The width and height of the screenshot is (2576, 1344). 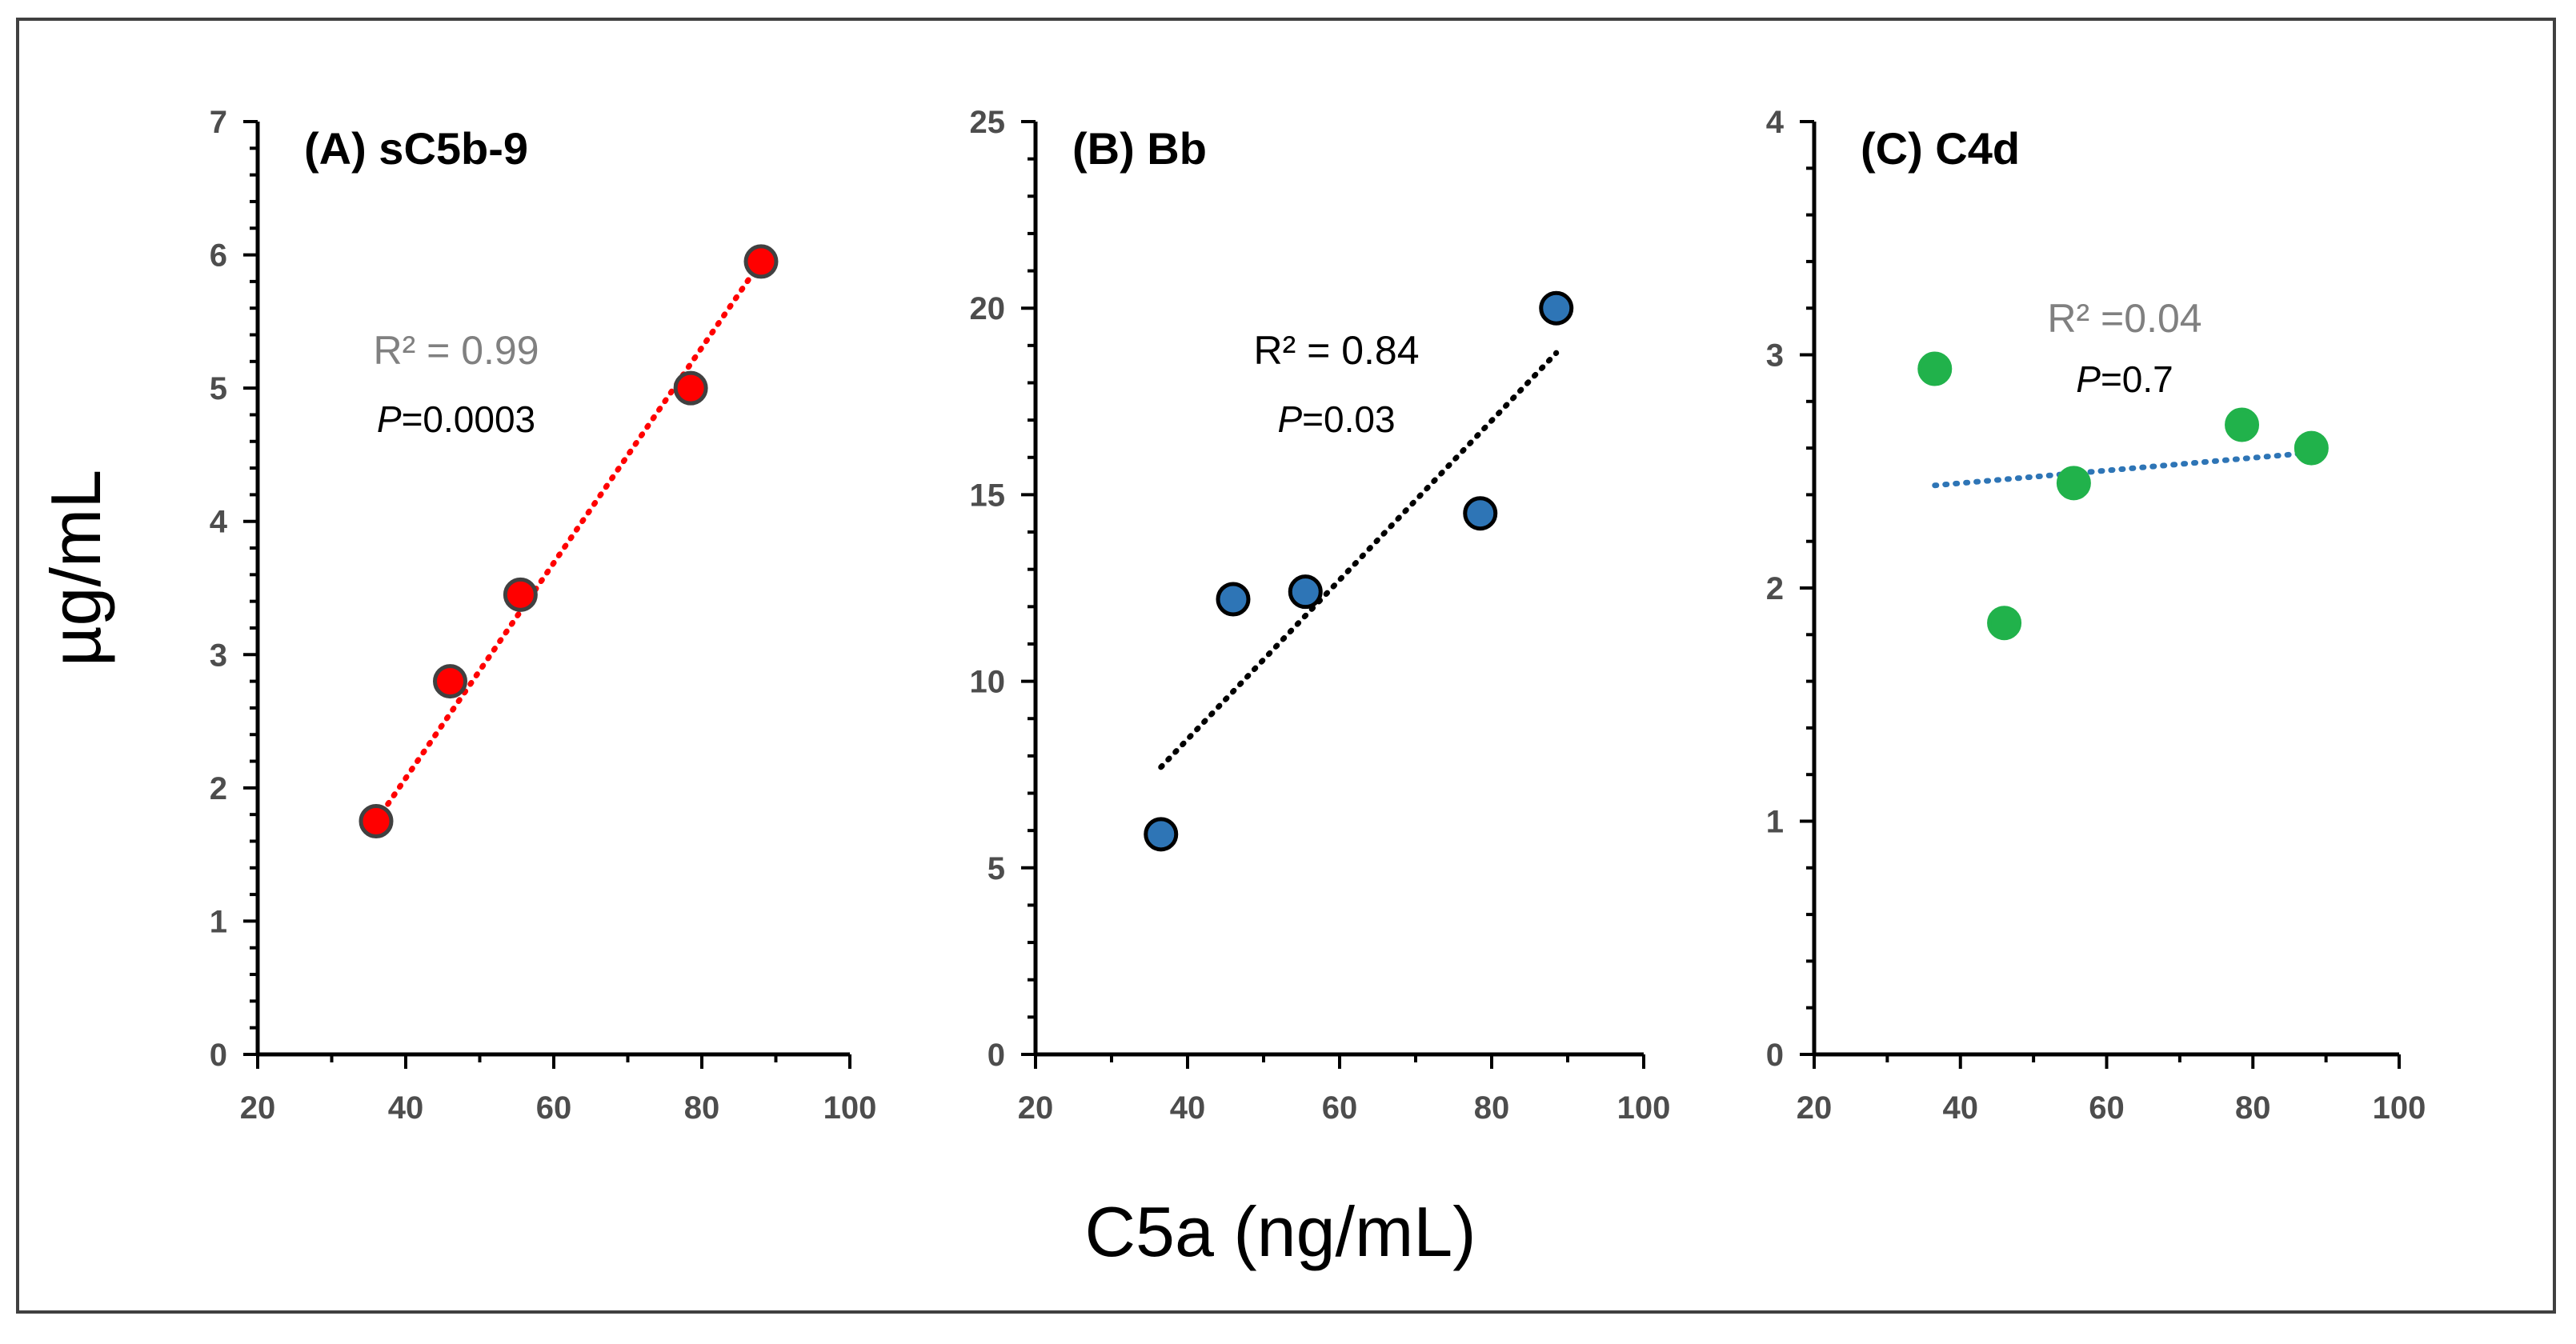 What do you see at coordinates (218, 921) in the screenshot?
I see `y-tick-label-a: 1` at bounding box center [218, 921].